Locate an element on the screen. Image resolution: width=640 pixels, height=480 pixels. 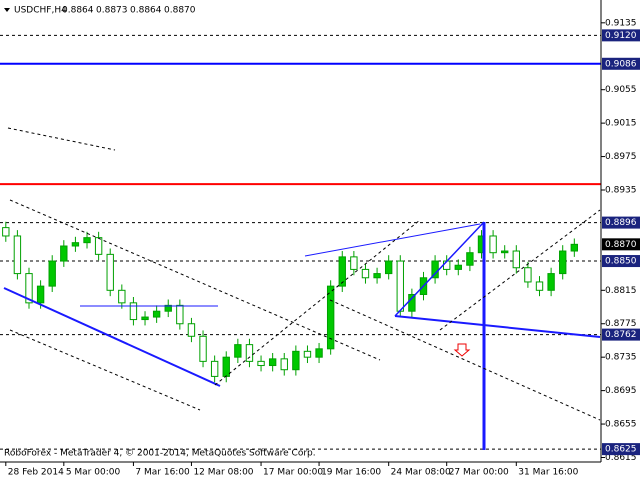
y-tick-label: 0.8615 is located at coordinates (621, 458).